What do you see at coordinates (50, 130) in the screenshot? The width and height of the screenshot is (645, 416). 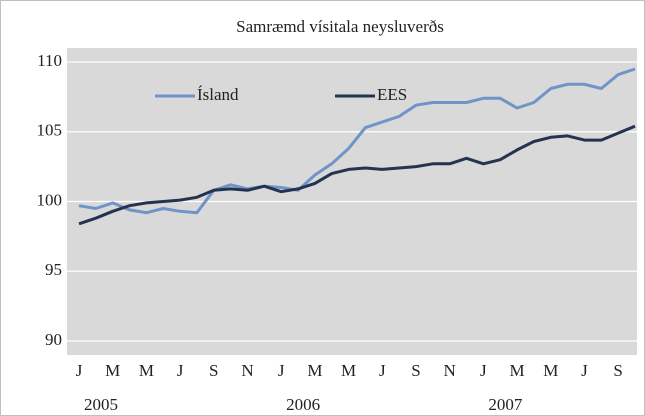 I see `y-tick-label: 105` at bounding box center [50, 130].